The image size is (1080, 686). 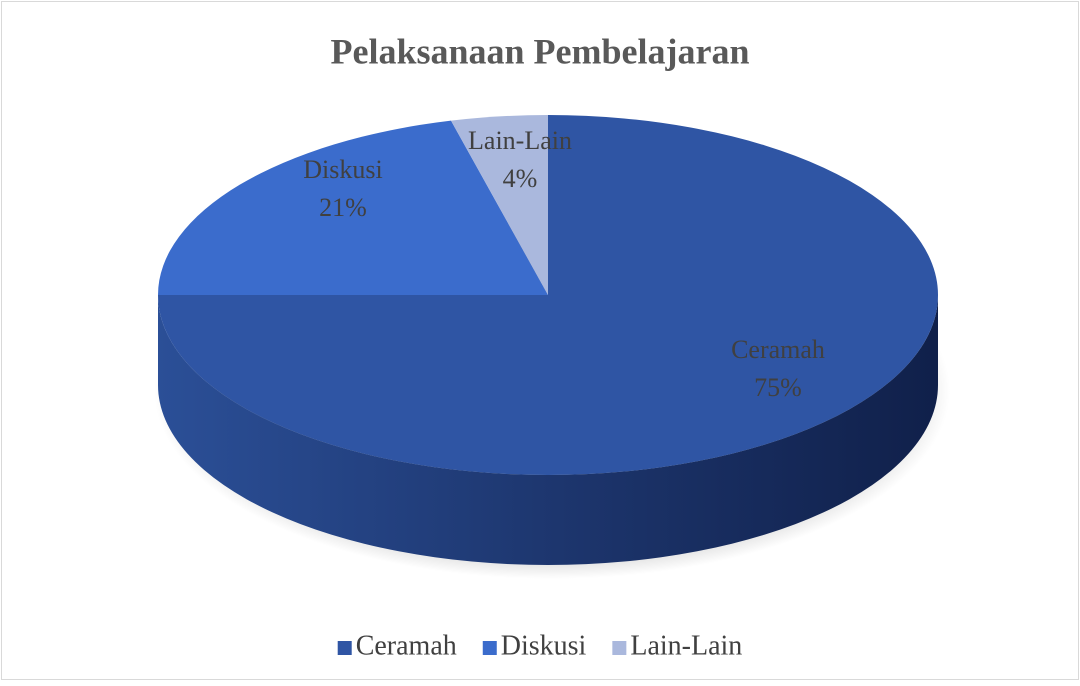 What do you see at coordinates (778, 387) in the screenshot?
I see `data-label-value: 75%` at bounding box center [778, 387].